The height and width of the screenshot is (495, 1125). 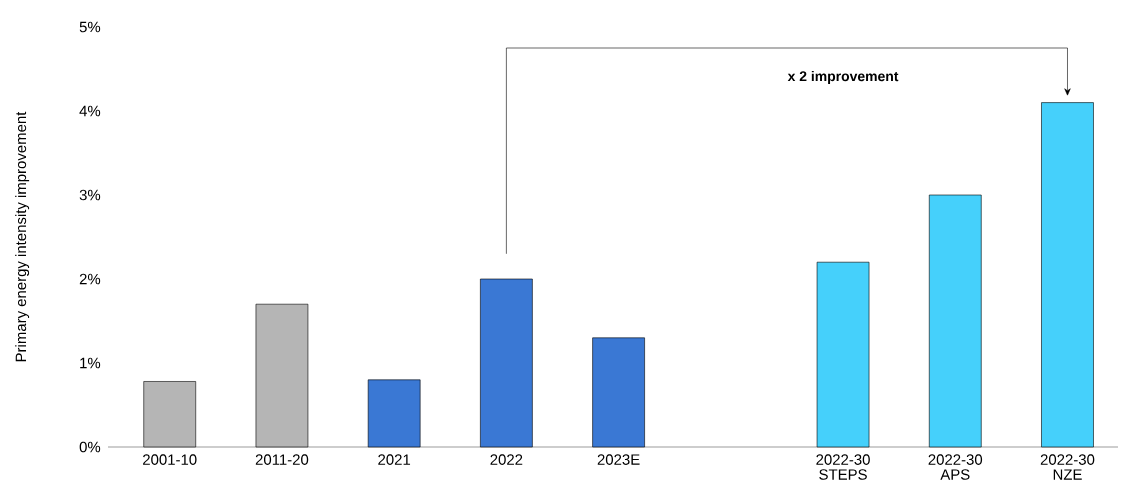 What do you see at coordinates (506, 459) in the screenshot?
I see `x-tick-label: 2022` at bounding box center [506, 459].